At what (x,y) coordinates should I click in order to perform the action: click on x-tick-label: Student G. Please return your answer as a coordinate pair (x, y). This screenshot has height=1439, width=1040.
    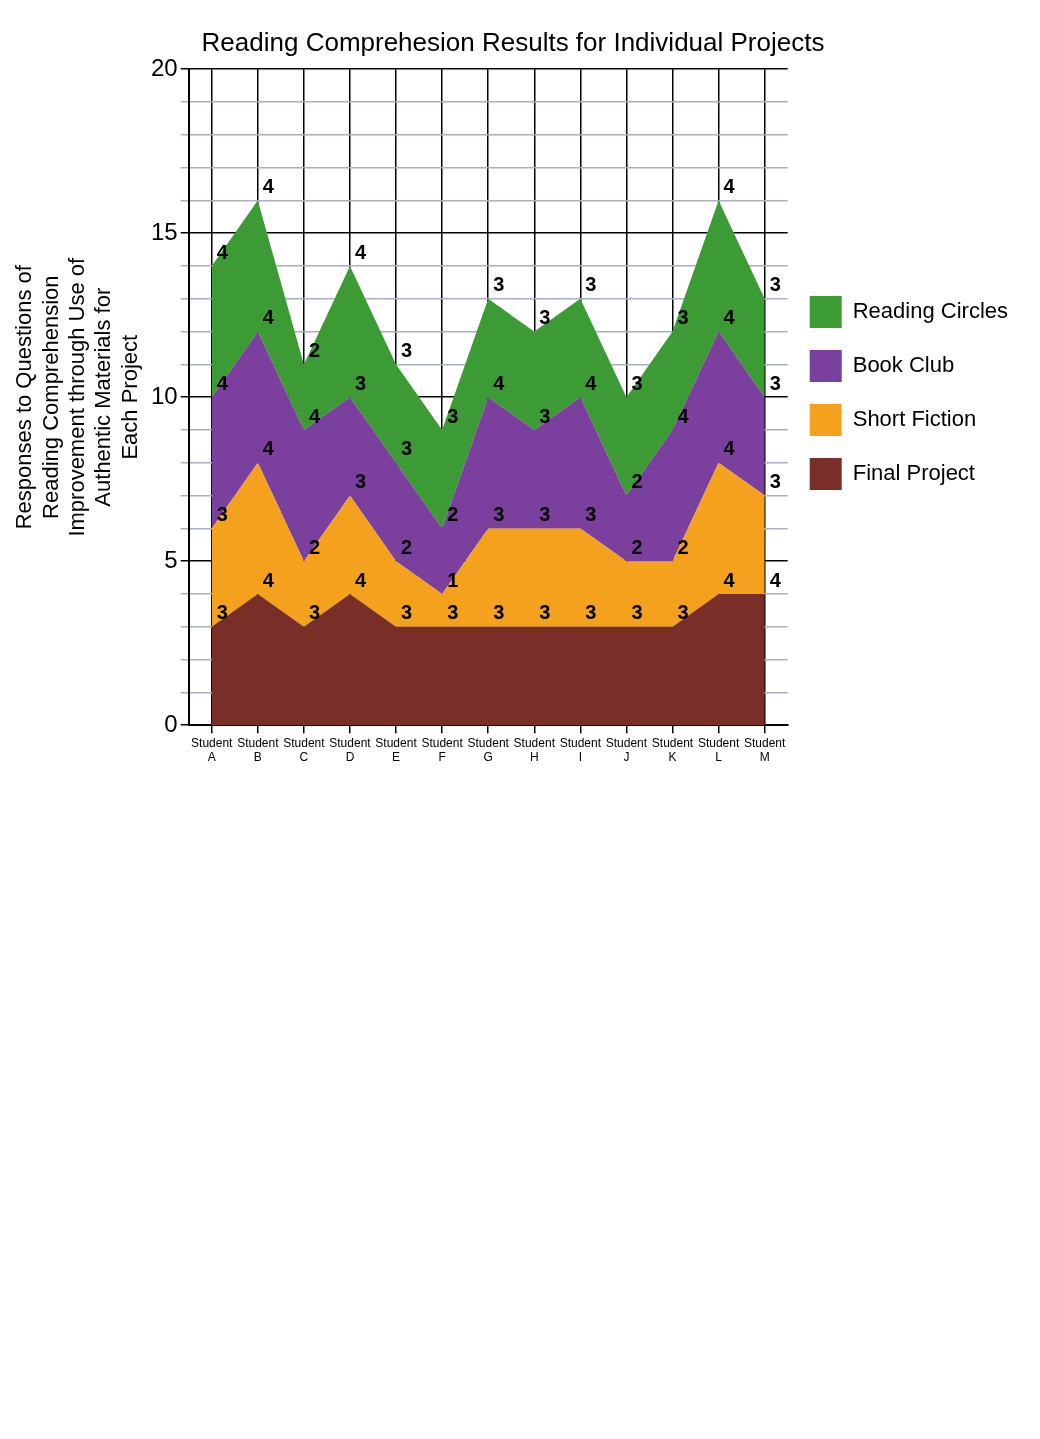
    Looking at the image, I should click on (488, 750).